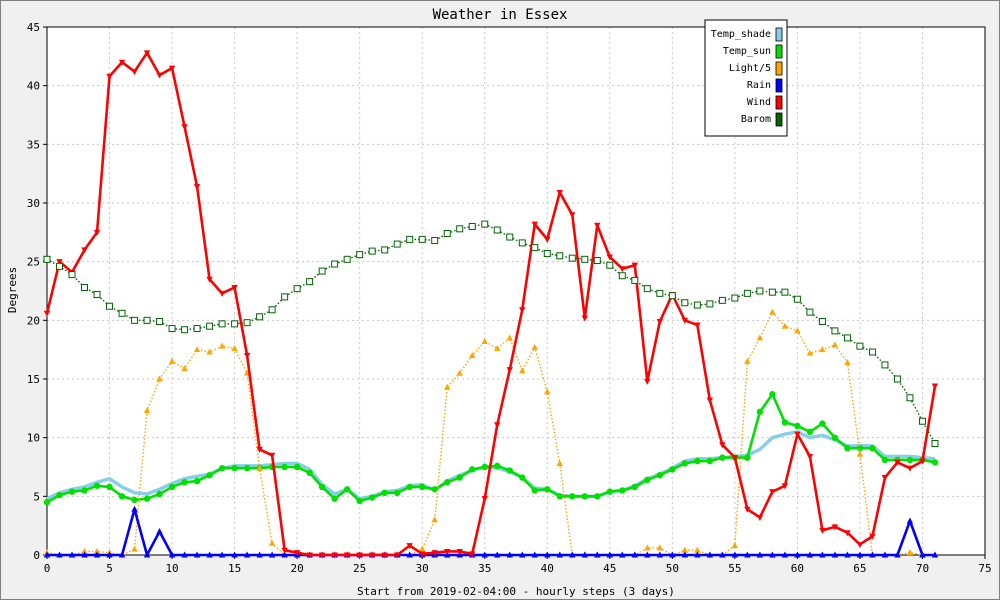  Describe the element at coordinates (33, 86) in the screenshot. I see `y-tick-label: 40` at that location.